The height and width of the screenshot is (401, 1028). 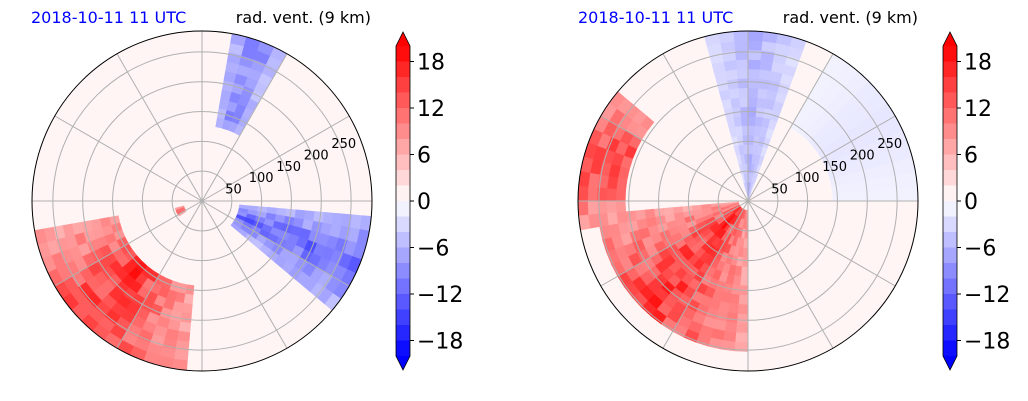 I want to click on colorbar-tick-label: −6, so click(x=433, y=249).